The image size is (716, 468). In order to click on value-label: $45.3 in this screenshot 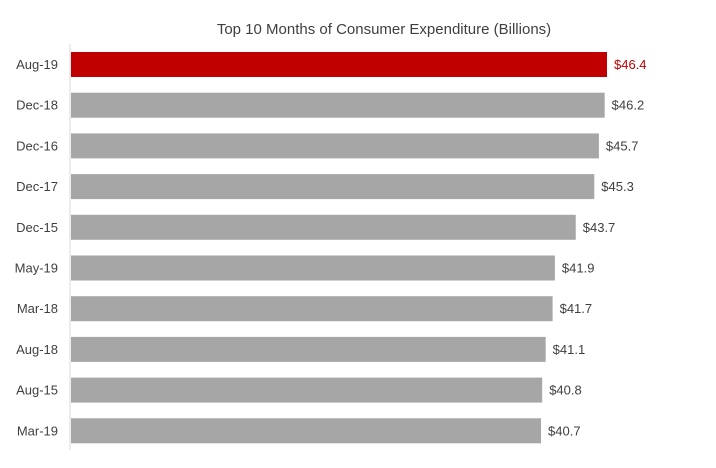, I will do `click(617, 186)`.